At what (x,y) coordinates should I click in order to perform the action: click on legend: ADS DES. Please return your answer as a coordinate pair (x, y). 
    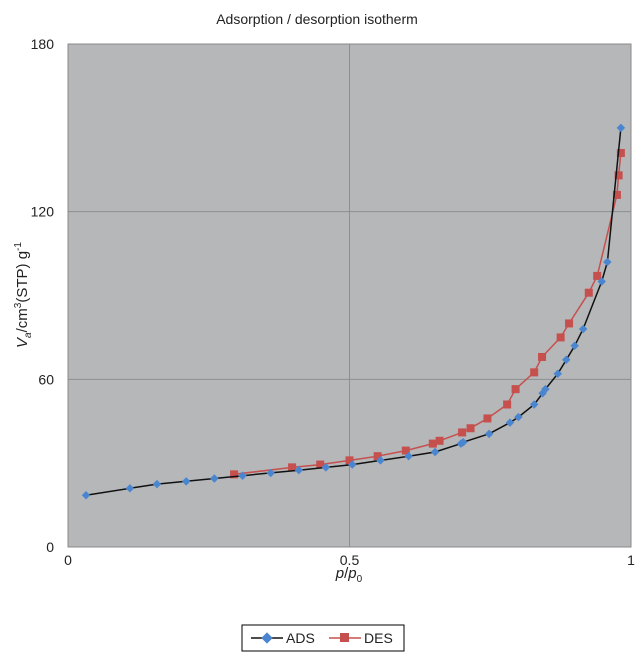
    Looking at the image, I should click on (323, 638).